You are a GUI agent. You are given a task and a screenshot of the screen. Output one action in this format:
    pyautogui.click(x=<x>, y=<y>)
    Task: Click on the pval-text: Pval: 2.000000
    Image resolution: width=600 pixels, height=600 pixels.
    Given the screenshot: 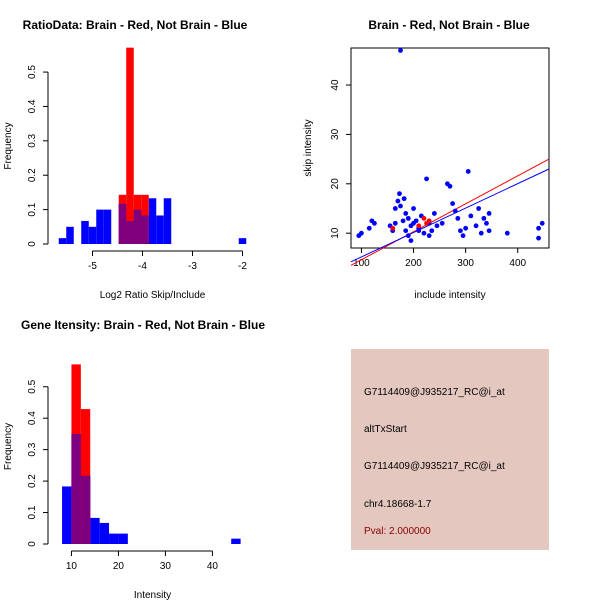 What is the action you would take?
    pyautogui.click(x=397, y=531)
    